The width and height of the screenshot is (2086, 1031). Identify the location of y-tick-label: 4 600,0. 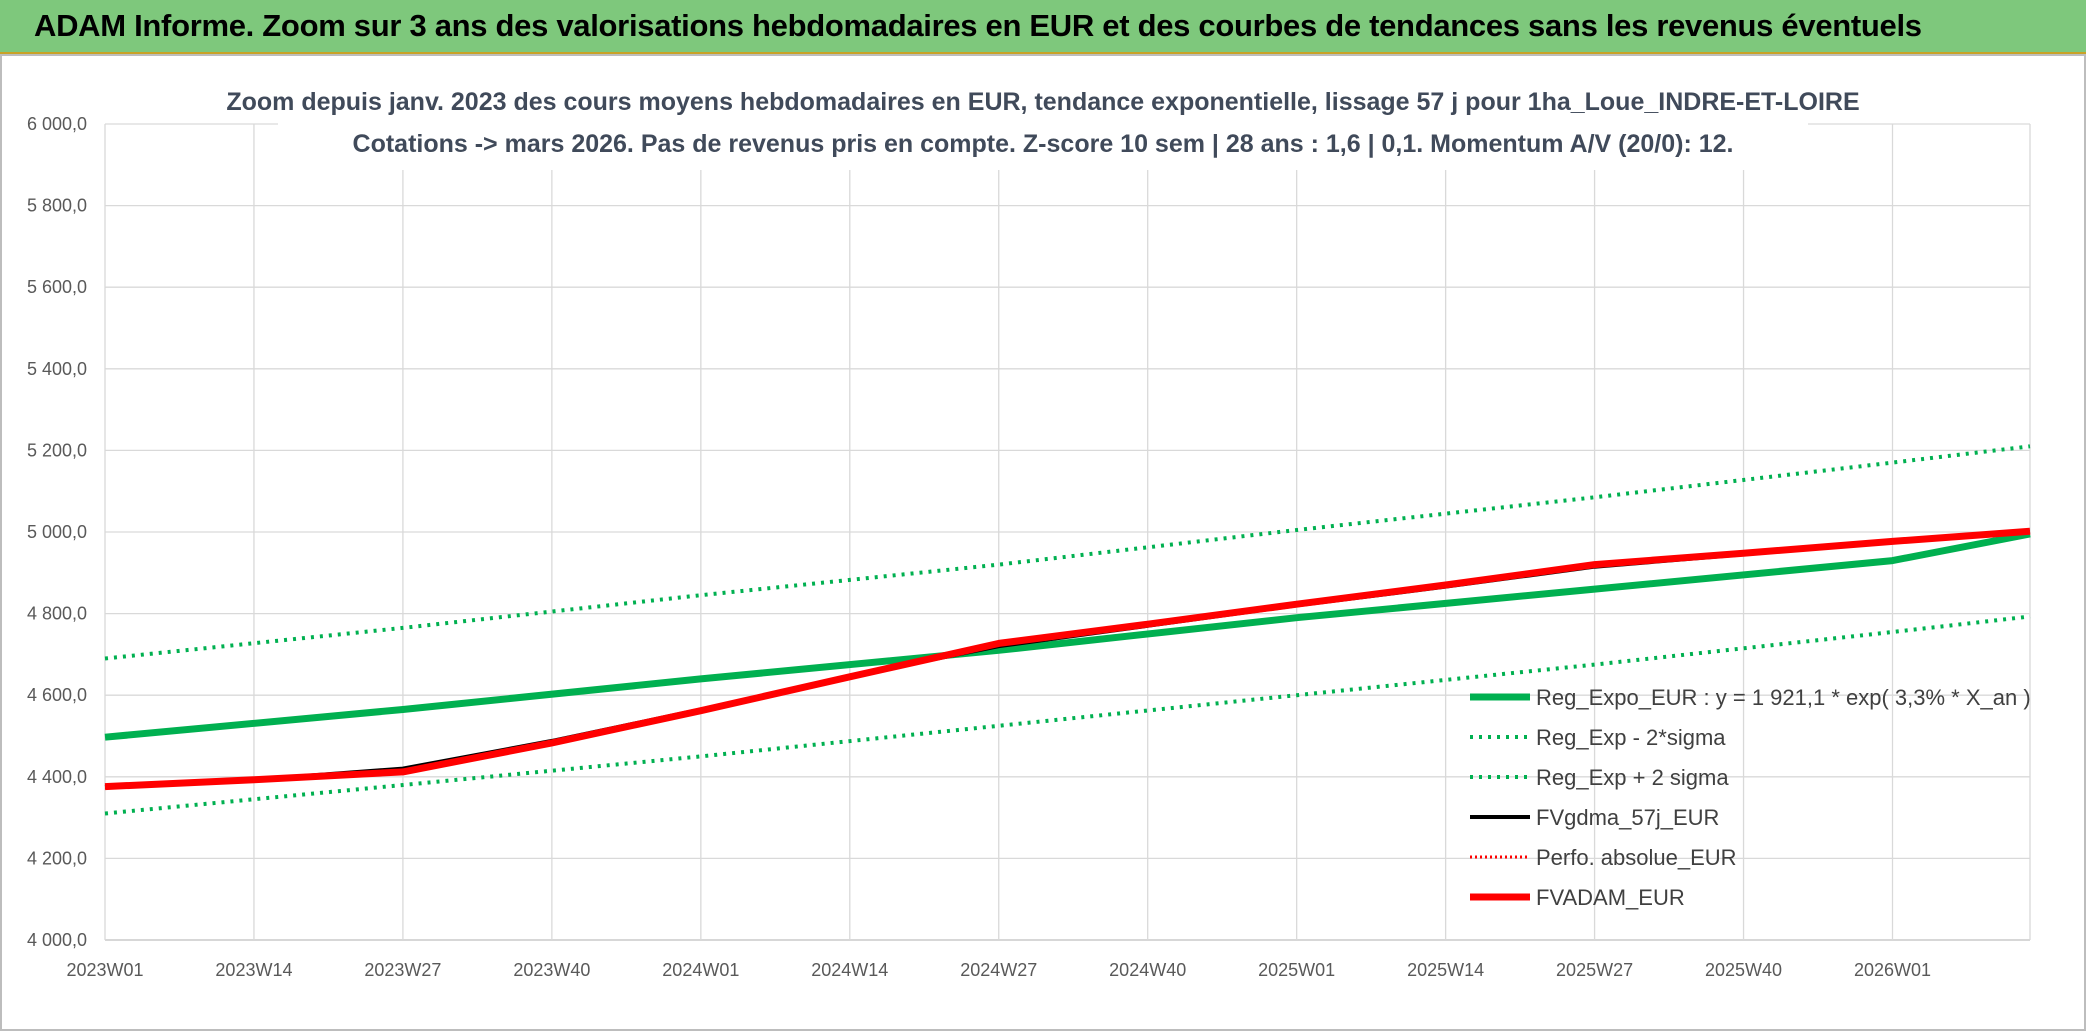
(57, 695).